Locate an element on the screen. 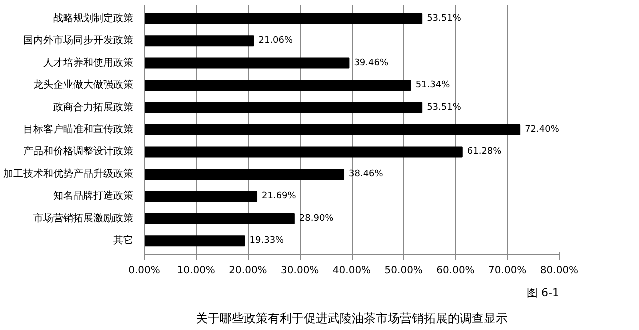  x-tick-label: 20.00% is located at coordinates (248, 271).